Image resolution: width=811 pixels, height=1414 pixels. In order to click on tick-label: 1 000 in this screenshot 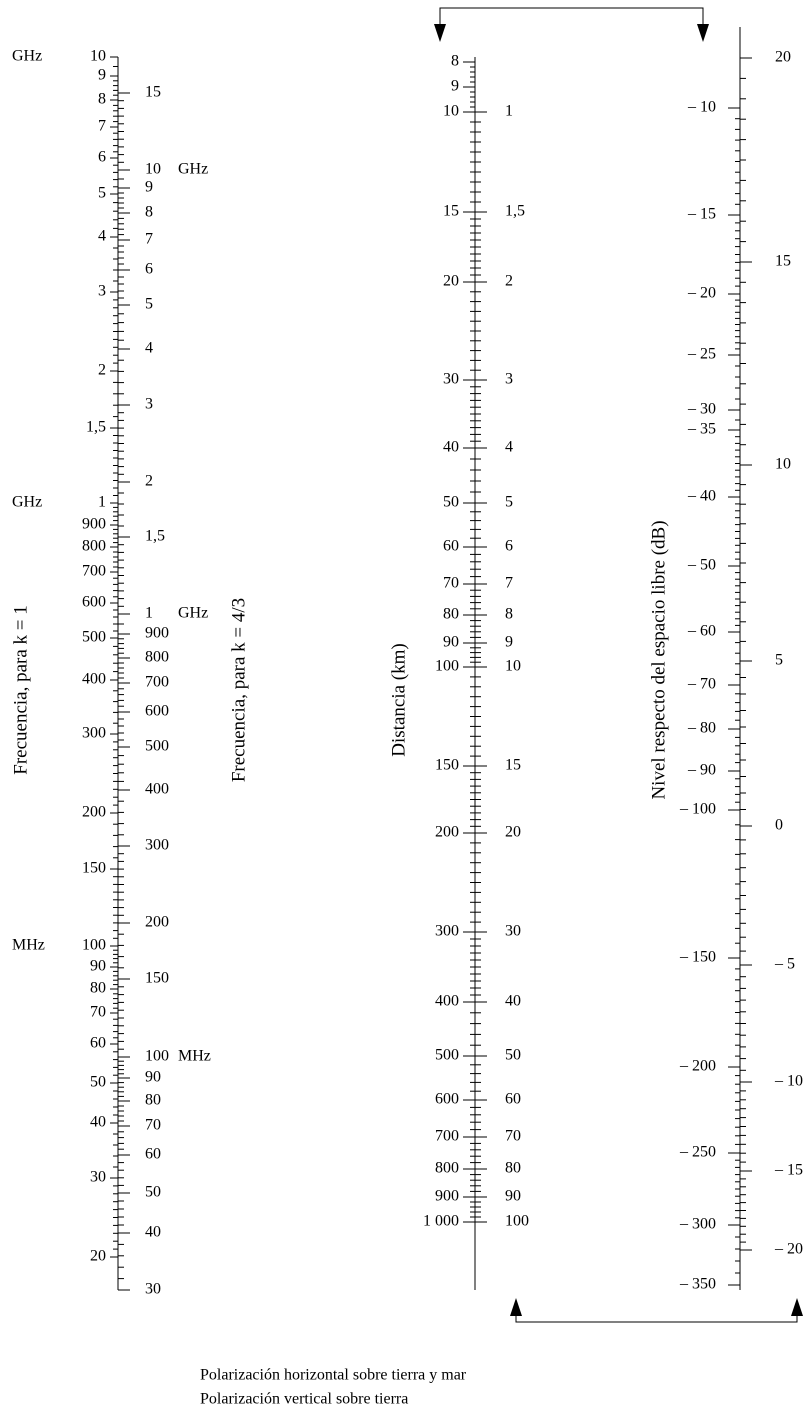, I will do `click(441, 1221)`.